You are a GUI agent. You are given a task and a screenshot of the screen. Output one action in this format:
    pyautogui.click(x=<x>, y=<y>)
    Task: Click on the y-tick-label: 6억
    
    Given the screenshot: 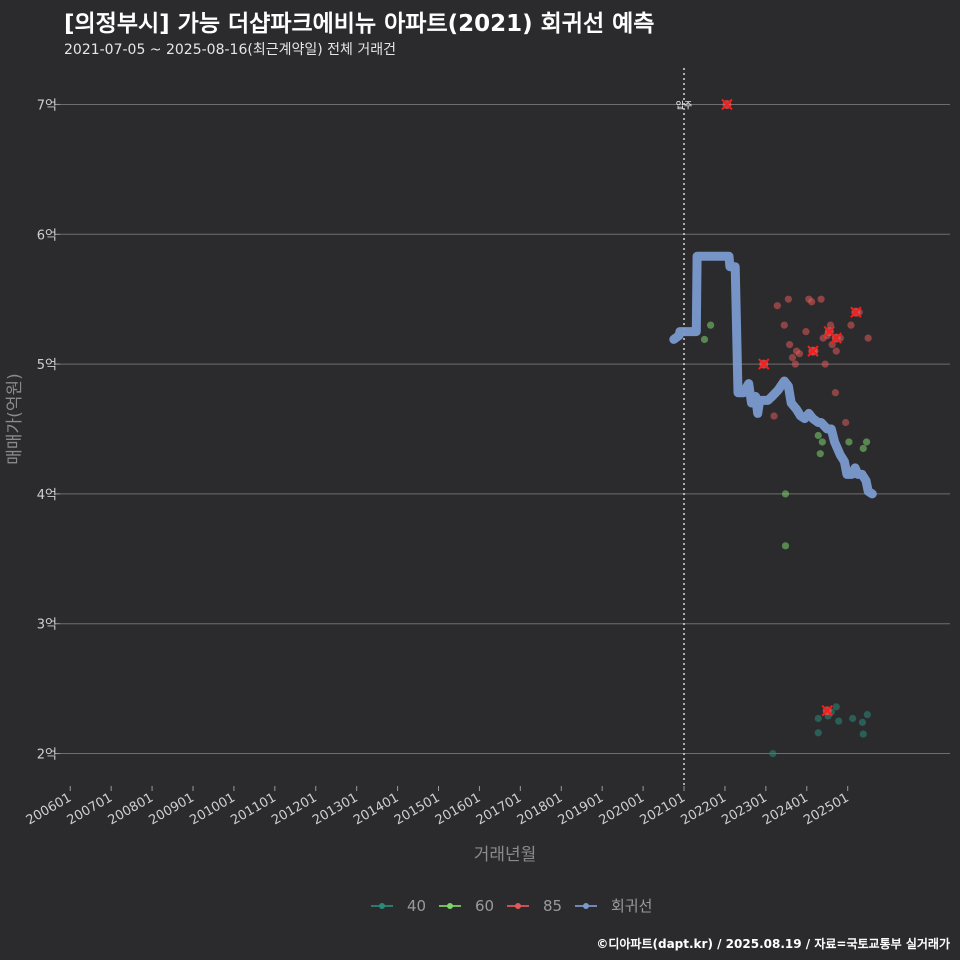 What is the action you would take?
    pyautogui.click(x=47, y=235)
    